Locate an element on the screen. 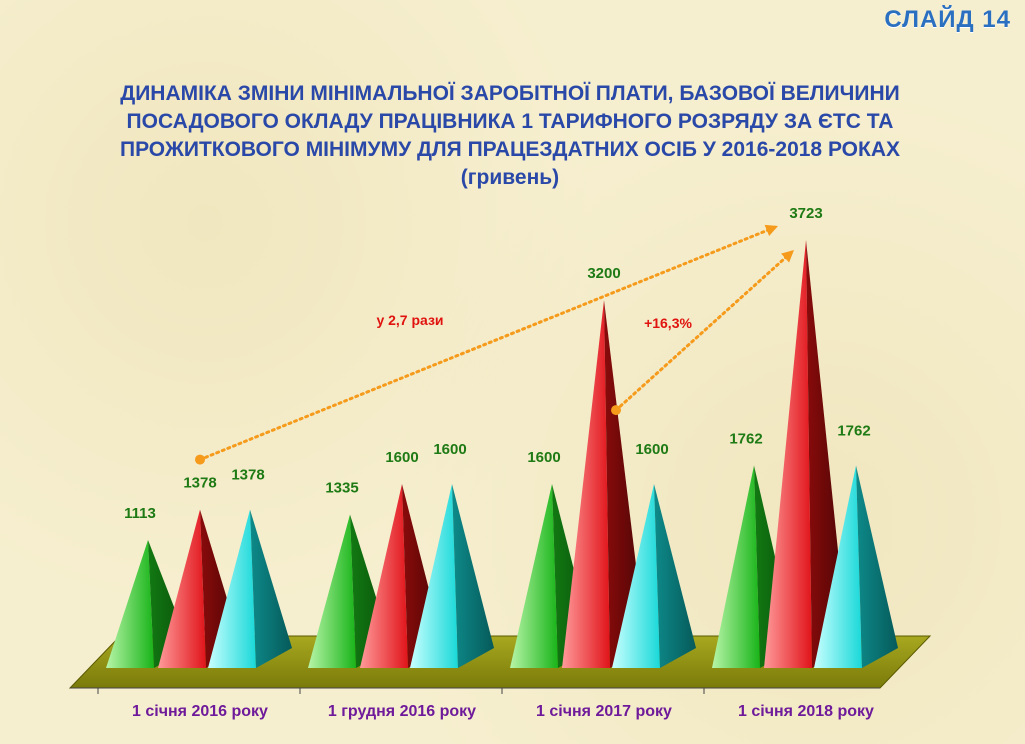  value-label: 1113 is located at coordinates (140, 513).